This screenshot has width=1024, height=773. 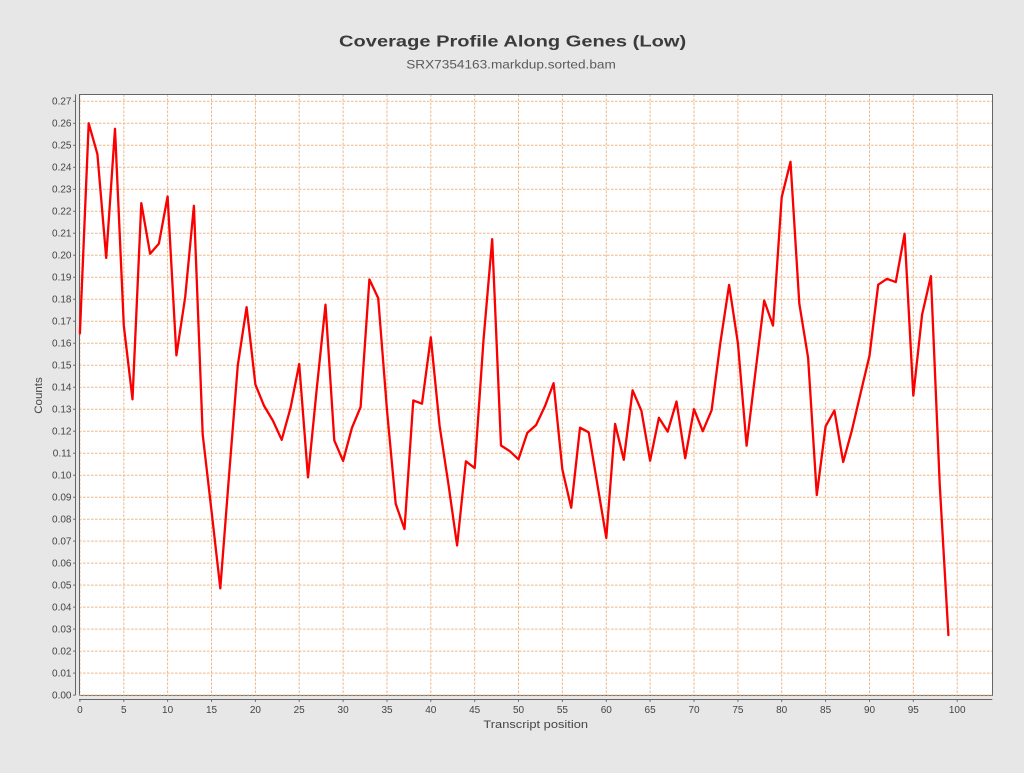 What do you see at coordinates (62, 564) in the screenshot?
I see `svg-text: 0.06` at bounding box center [62, 564].